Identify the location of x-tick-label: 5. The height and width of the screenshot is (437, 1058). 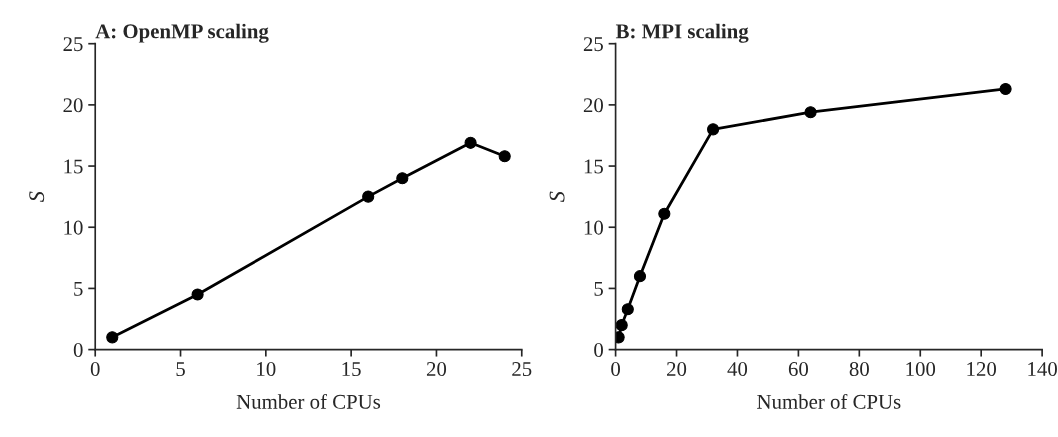
(180, 369).